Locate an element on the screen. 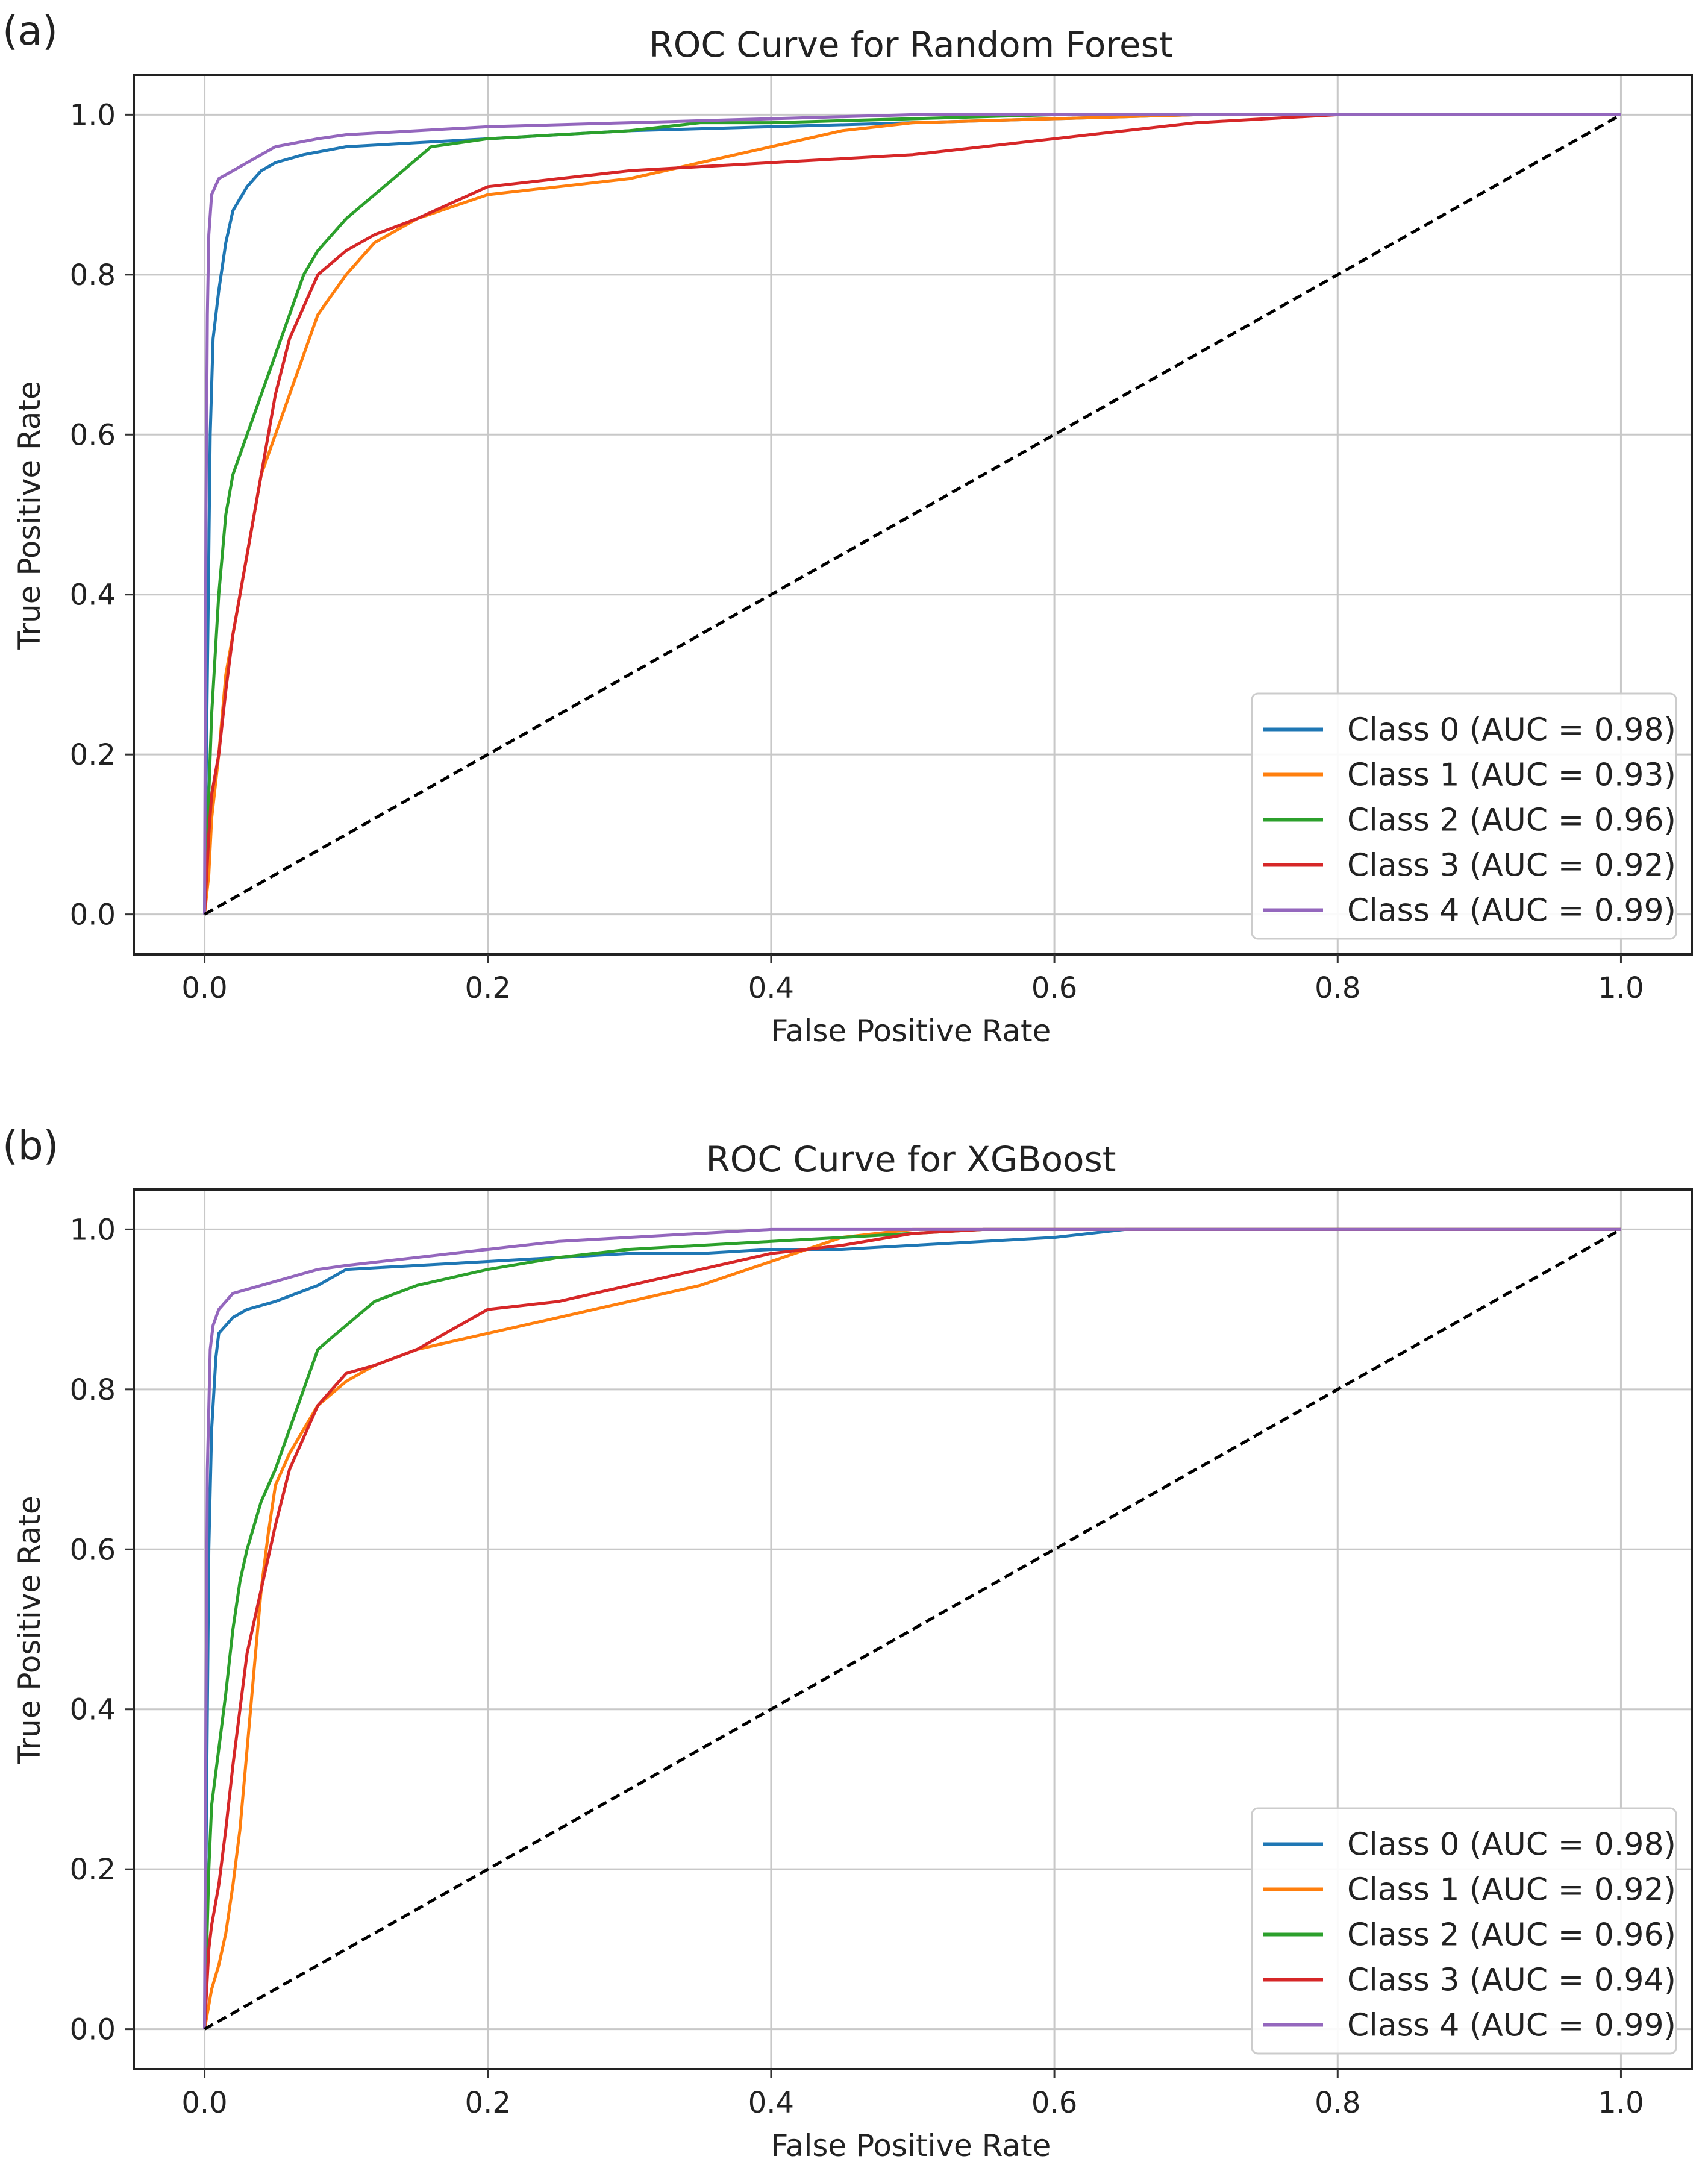  panel-label: (b) is located at coordinates (30, 1146).